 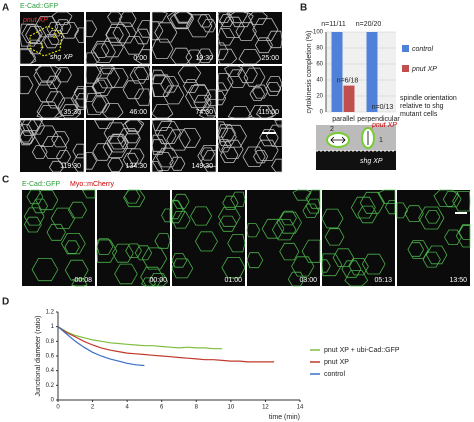 I want to click on y-tick-label: 1, so click(x=53, y=327).